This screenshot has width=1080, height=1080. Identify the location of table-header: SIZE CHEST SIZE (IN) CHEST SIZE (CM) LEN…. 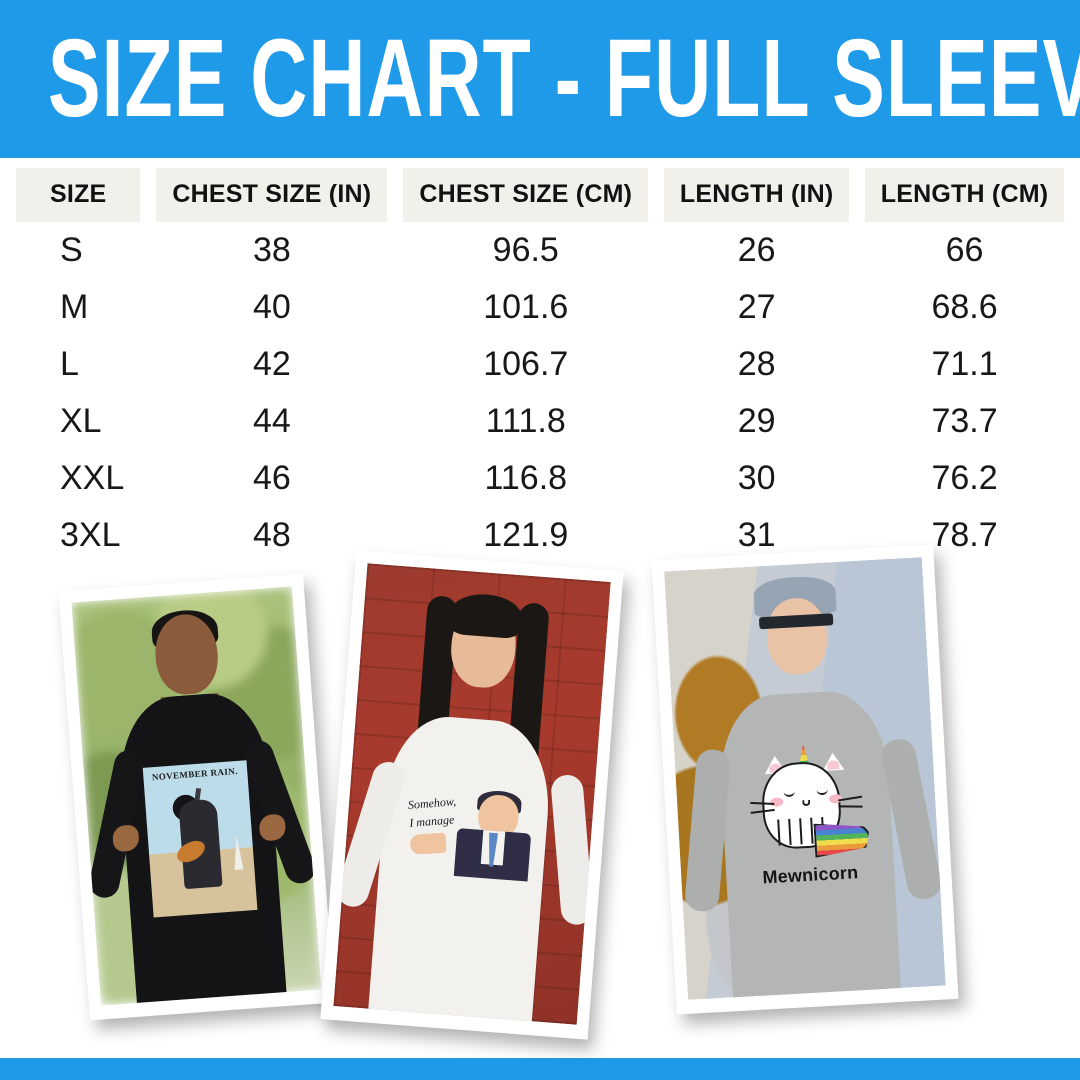
(540, 195).